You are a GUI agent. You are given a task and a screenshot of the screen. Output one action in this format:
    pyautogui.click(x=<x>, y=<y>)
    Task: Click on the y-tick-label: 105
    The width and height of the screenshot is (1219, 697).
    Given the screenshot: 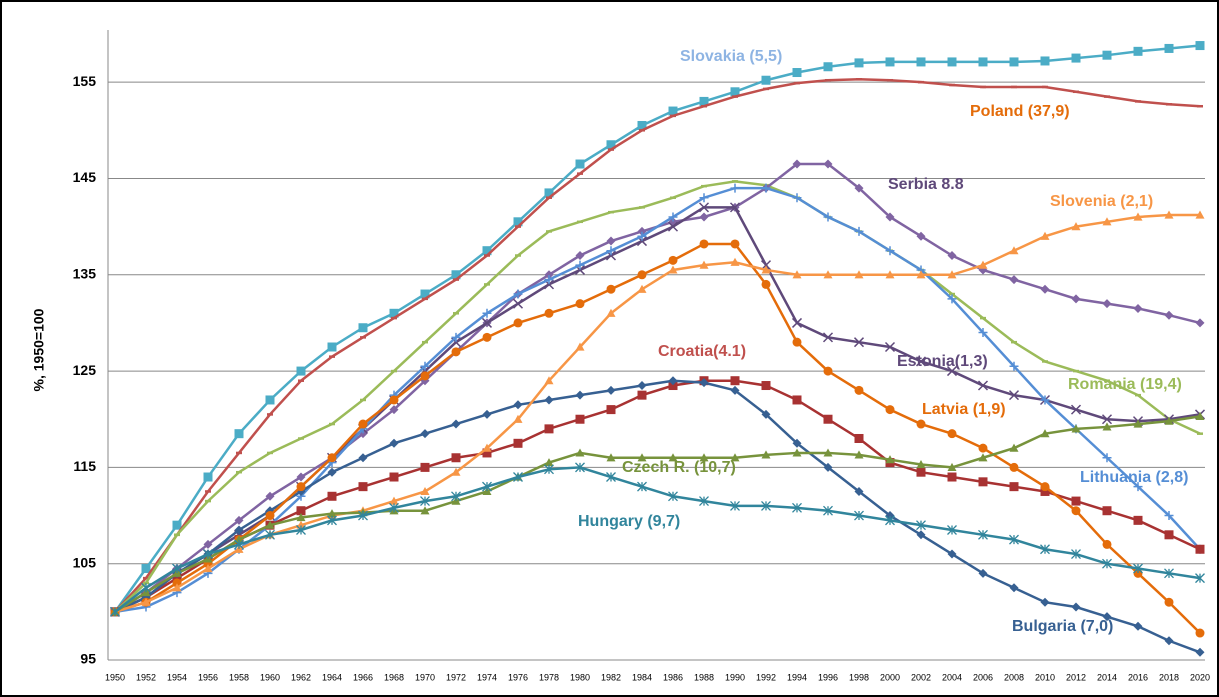 What is the action you would take?
    pyautogui.click(x=85, y=562)
    